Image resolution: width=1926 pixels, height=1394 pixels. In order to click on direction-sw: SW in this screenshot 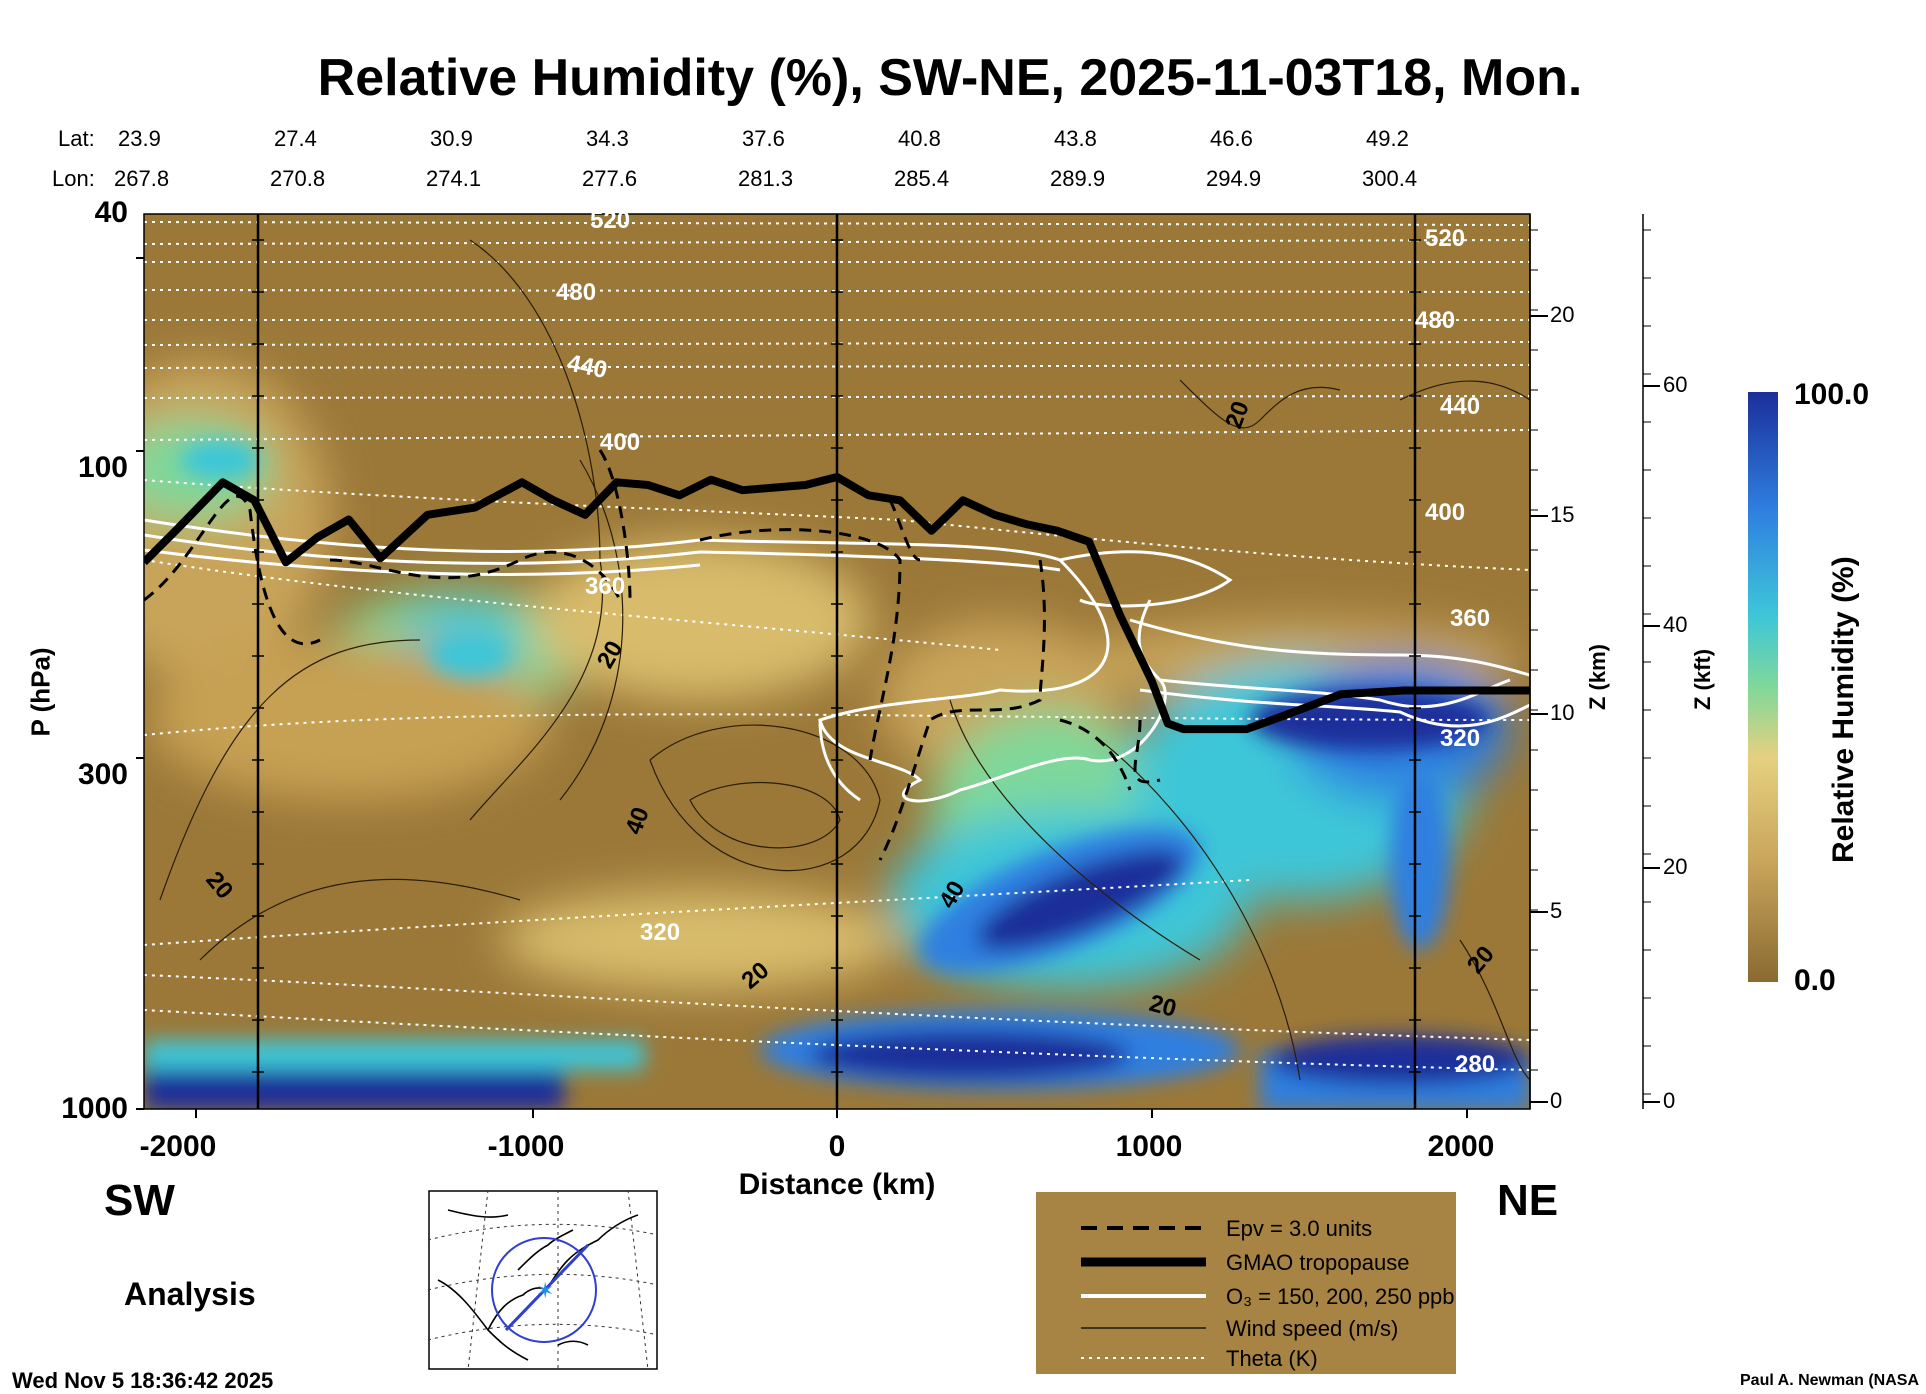, I will do `click(139, 1200)`.